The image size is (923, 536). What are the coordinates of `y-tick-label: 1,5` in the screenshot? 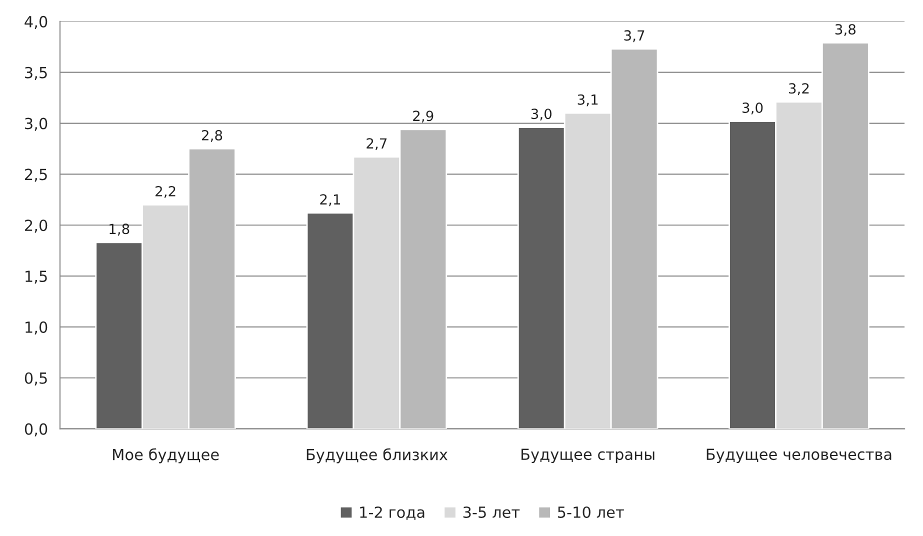 It's located at (36, 277).